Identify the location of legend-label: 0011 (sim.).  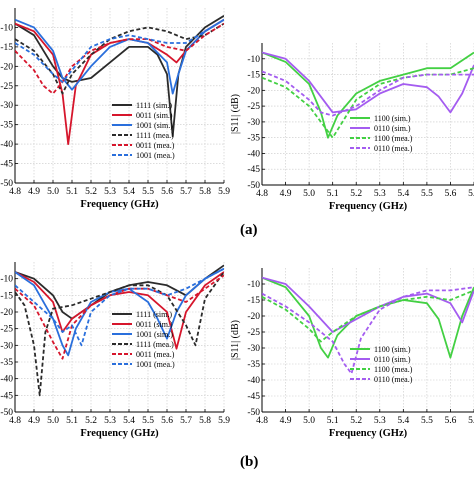
(154, 324).